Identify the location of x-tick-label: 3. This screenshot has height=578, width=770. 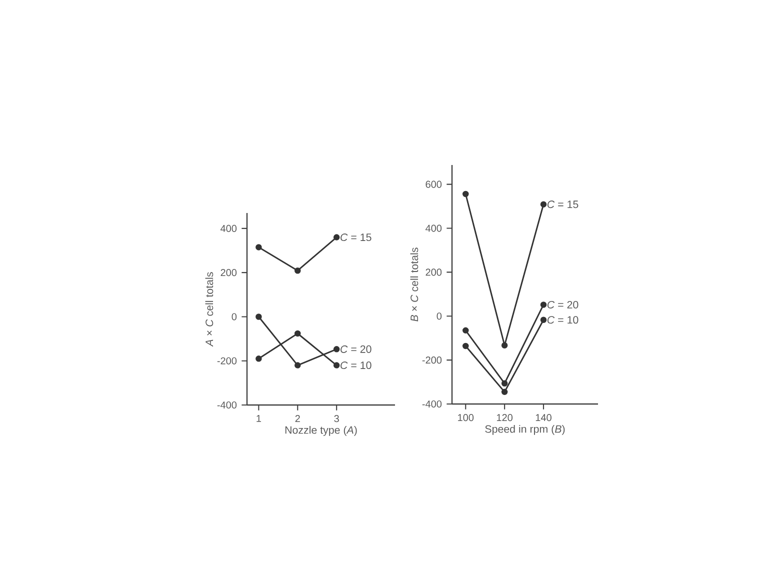
(336, 418).